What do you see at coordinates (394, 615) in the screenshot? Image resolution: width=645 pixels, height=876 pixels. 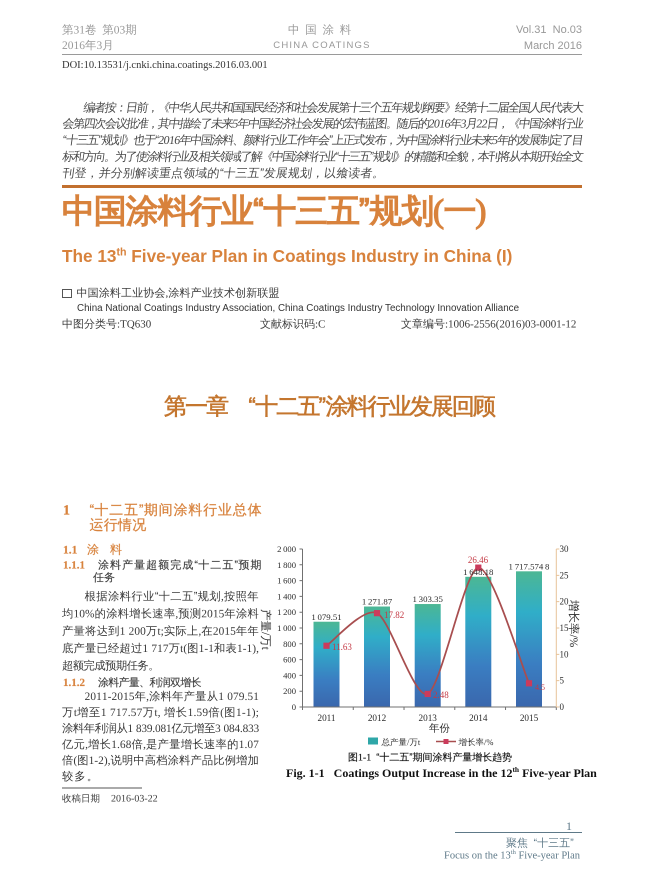 I see `svg-text: 17.82` at bounding box center [394, 615].